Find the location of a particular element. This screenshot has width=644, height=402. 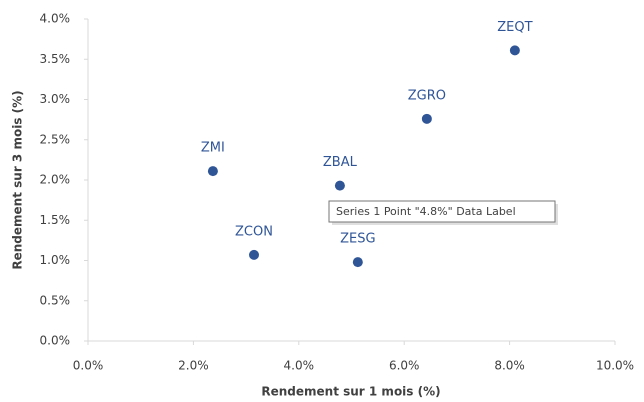

x-tick-label: 8.0% is located at coordinates (509, 366).